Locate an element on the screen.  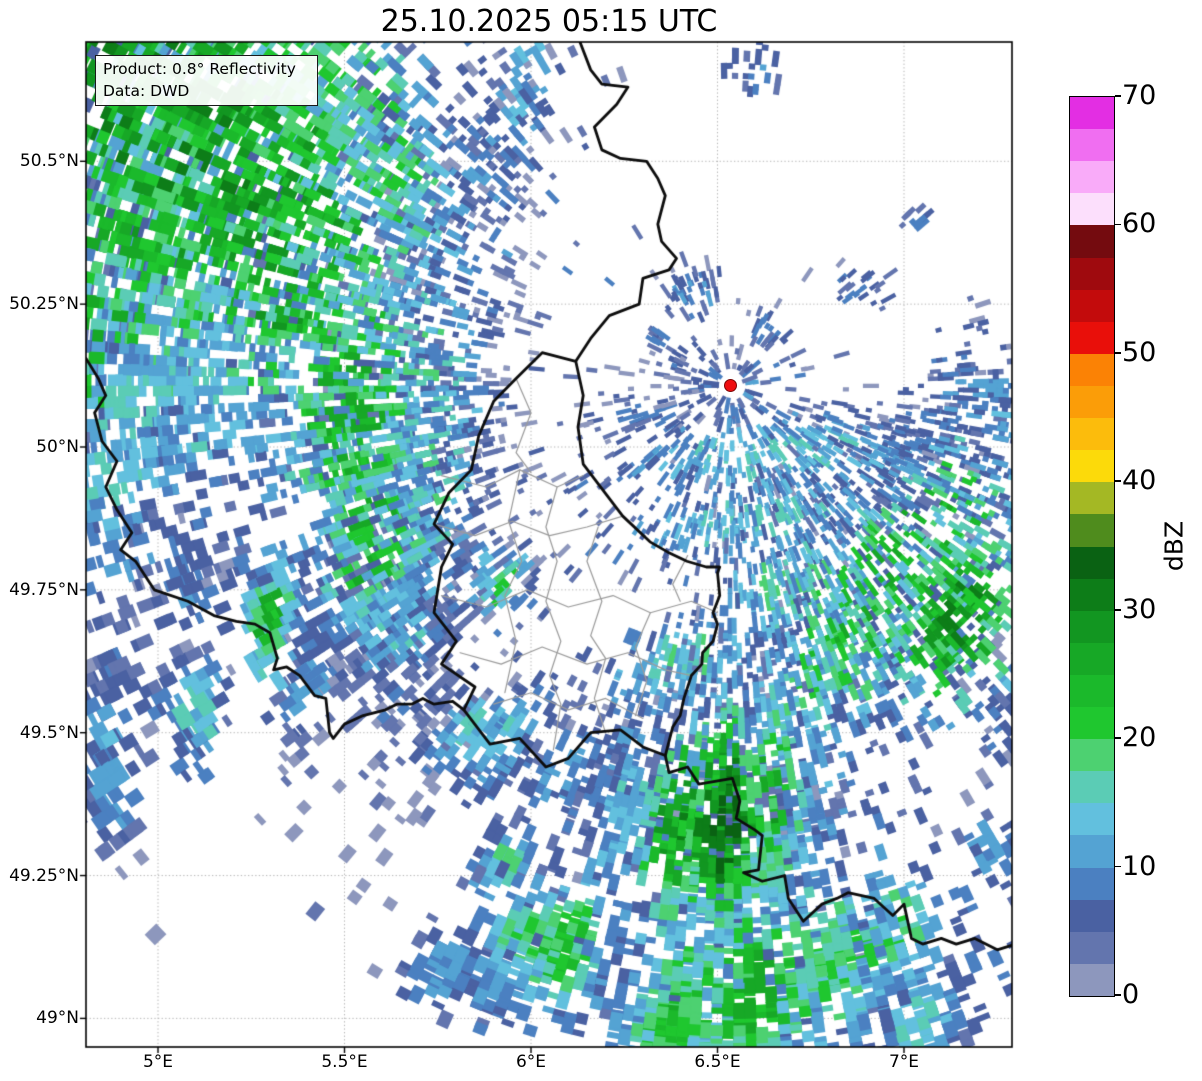
plot-title: 25.10.2025 05:15 UTC is located at coordinates (549, 21).